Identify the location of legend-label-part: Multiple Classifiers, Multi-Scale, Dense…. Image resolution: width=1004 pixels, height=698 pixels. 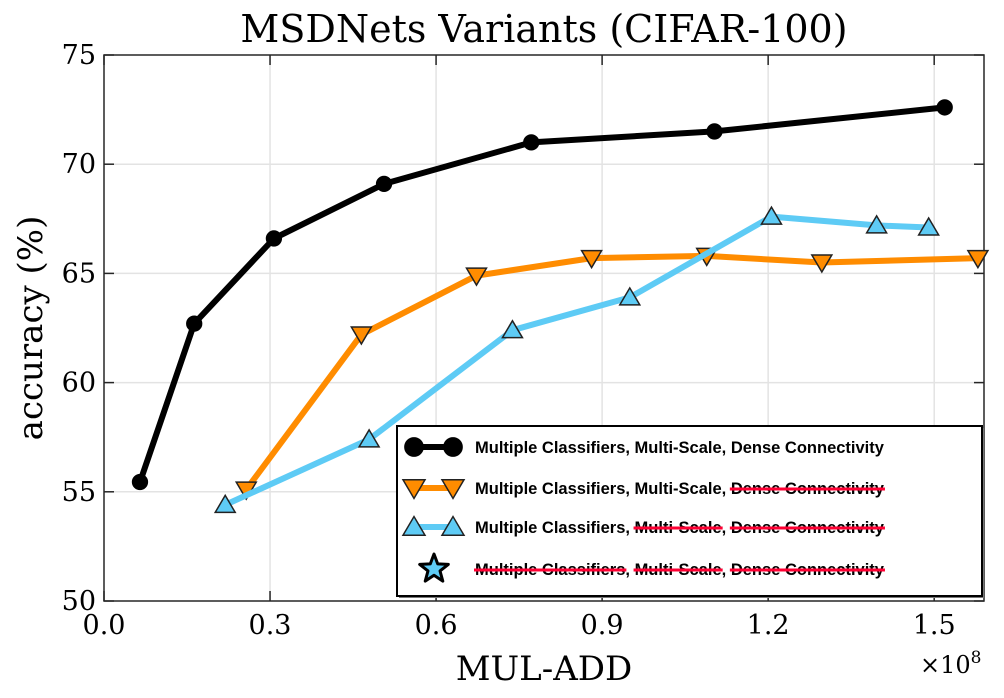
(680, 448).